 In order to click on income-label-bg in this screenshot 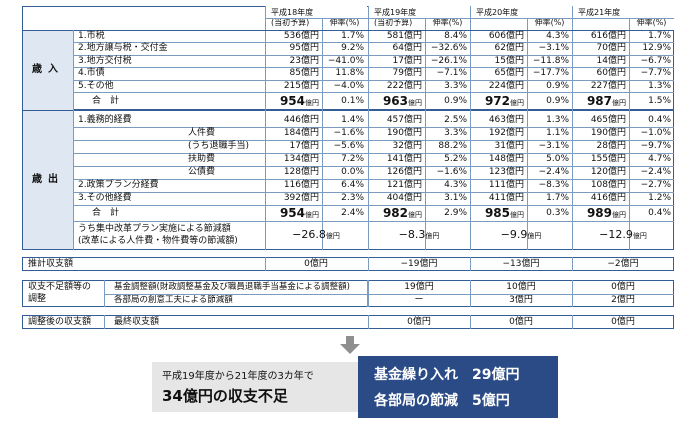, I will do `click(48, 70)`.